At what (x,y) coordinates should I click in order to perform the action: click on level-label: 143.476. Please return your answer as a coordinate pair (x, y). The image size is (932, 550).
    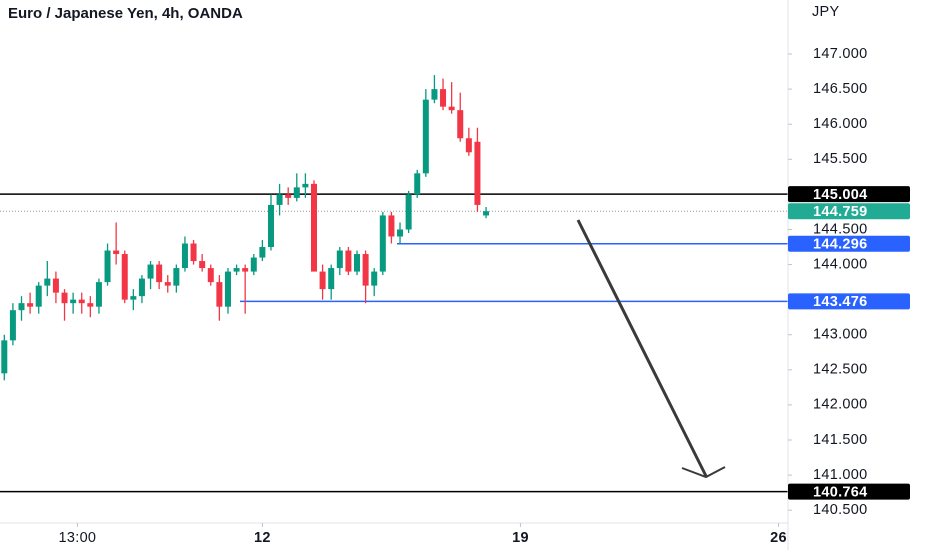
    Looking at the image, I should click on (840, 302).